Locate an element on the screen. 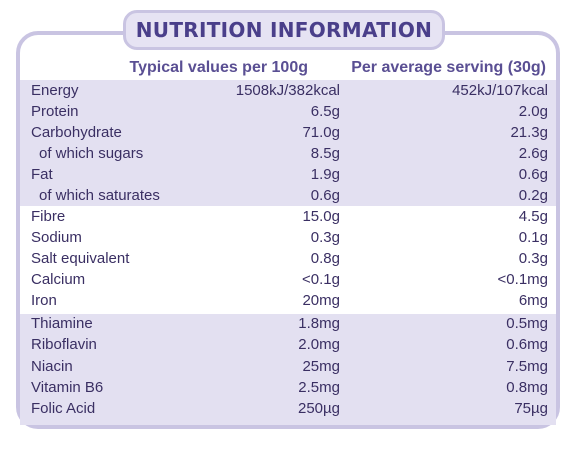 This screenshot has height=449, width=576. value-per-serving: 452kJ/107kcal is located at coordinates (500, 90).